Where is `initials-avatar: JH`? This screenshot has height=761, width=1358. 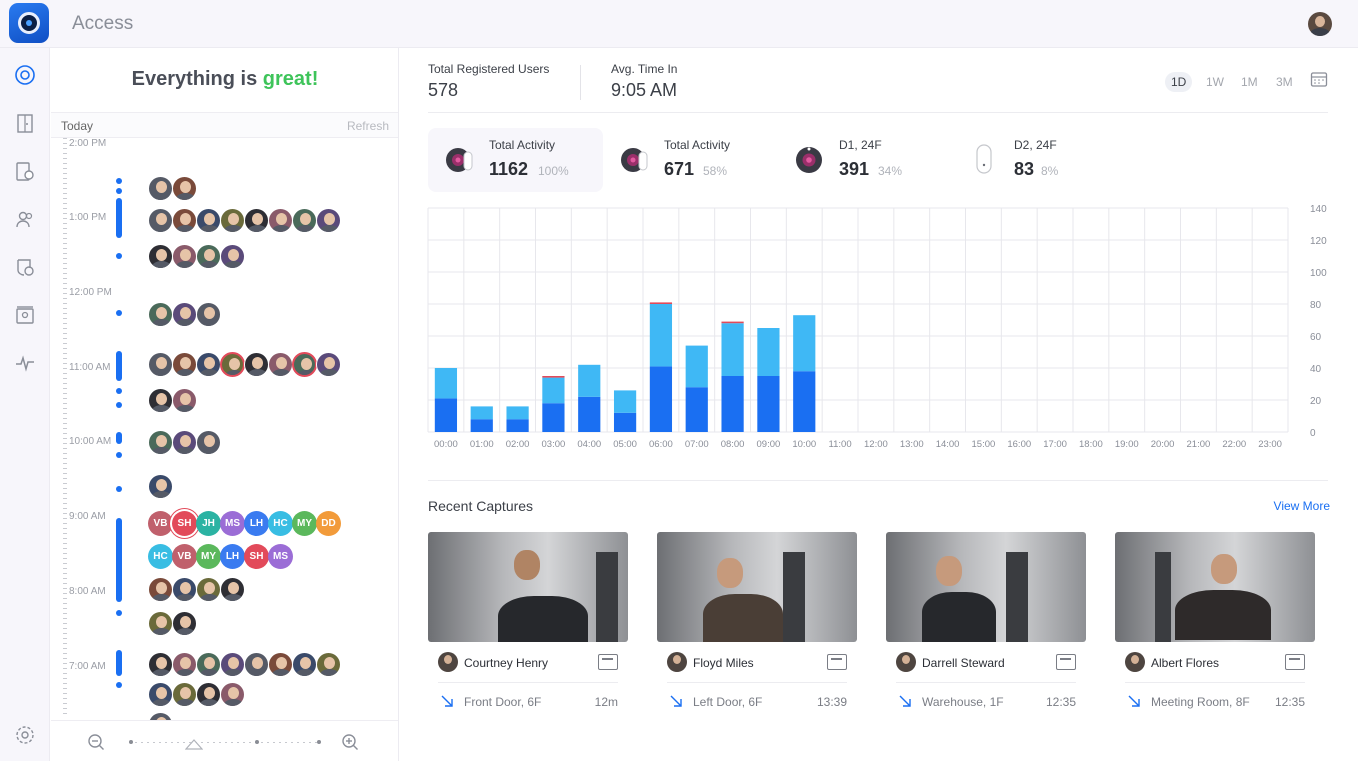
initials-avatar: JH is located at coordinates (208, 523).